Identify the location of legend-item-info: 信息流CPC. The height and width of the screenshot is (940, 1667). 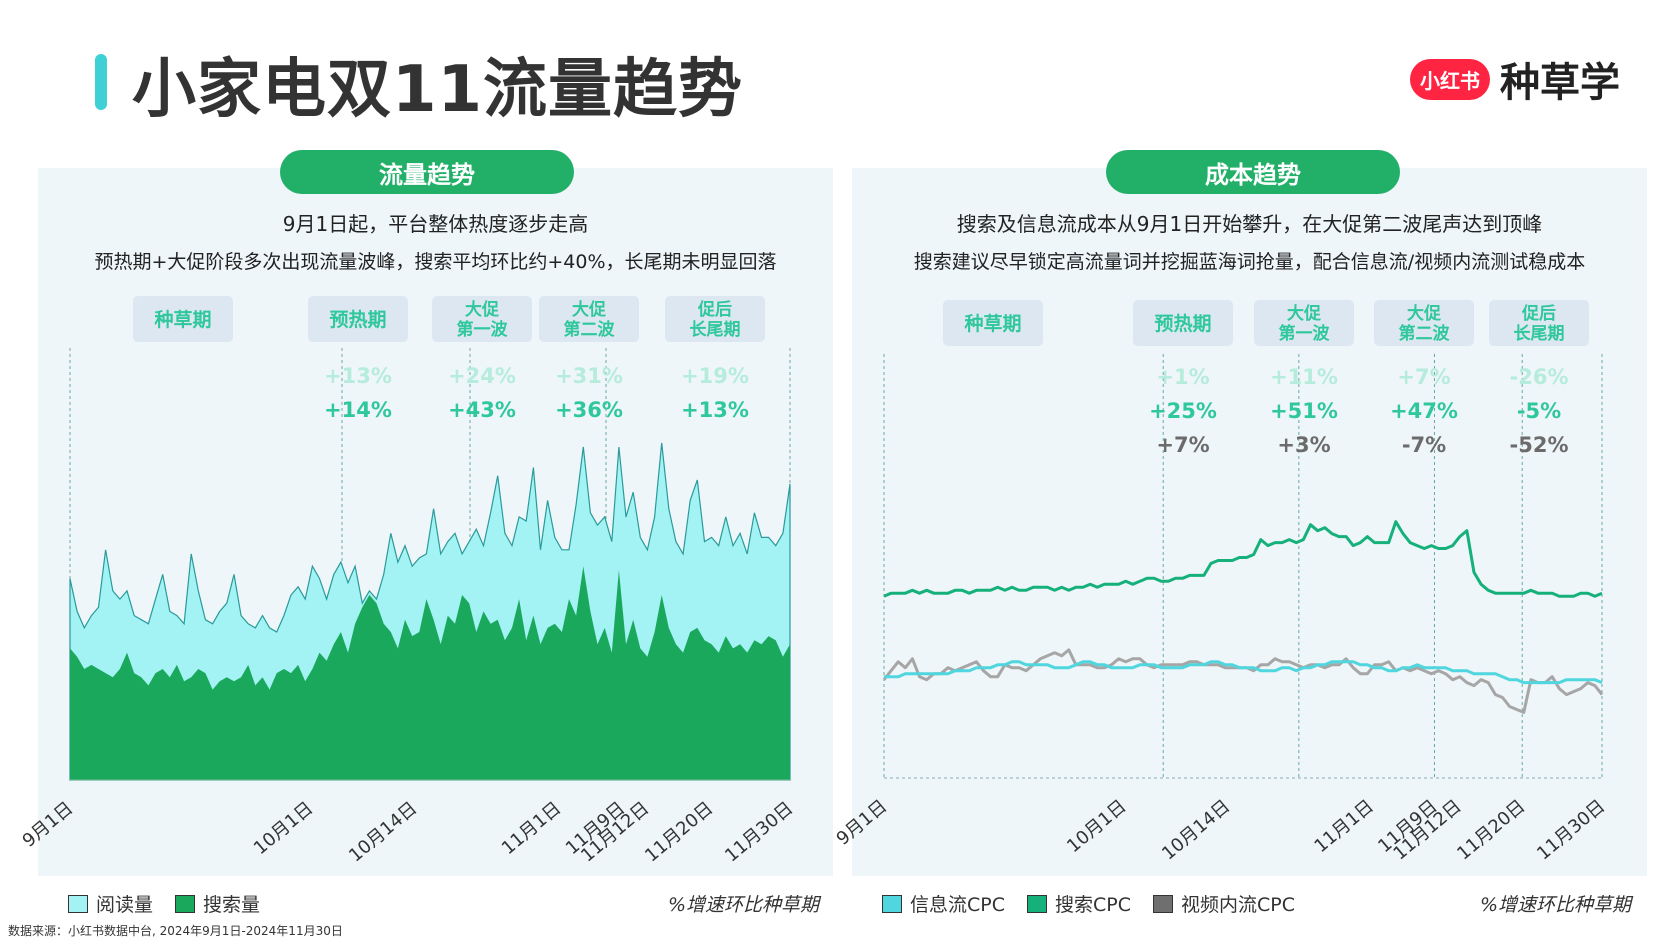
(943, 903).